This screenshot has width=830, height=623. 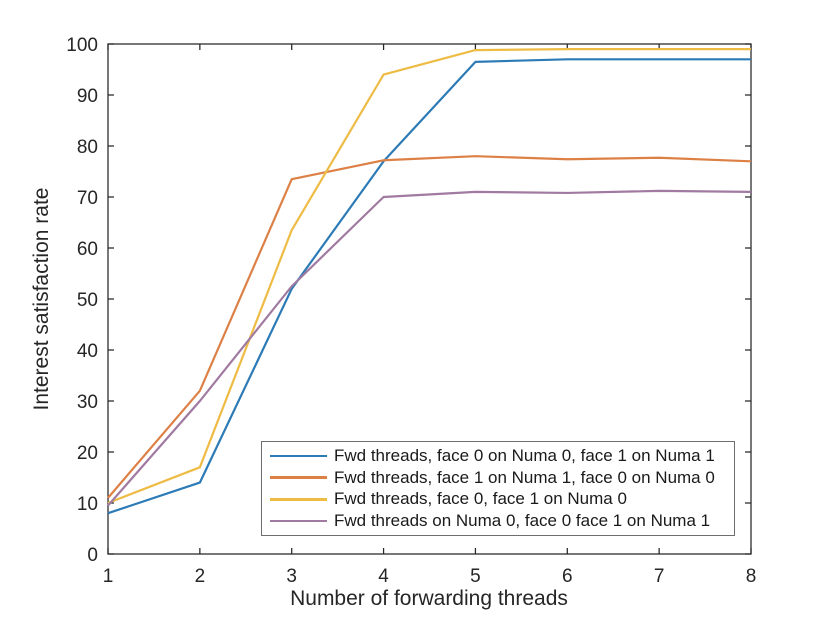 I want to click on y-tick-label: 70, so click(x=87, y=198).